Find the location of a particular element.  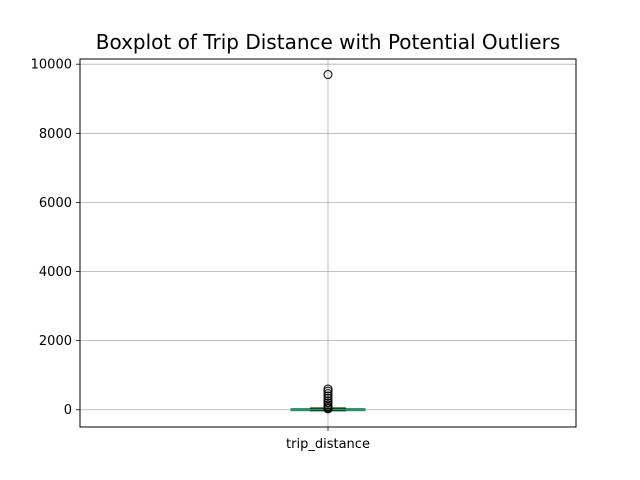

outlier-points is located at coordinates (328, 242).